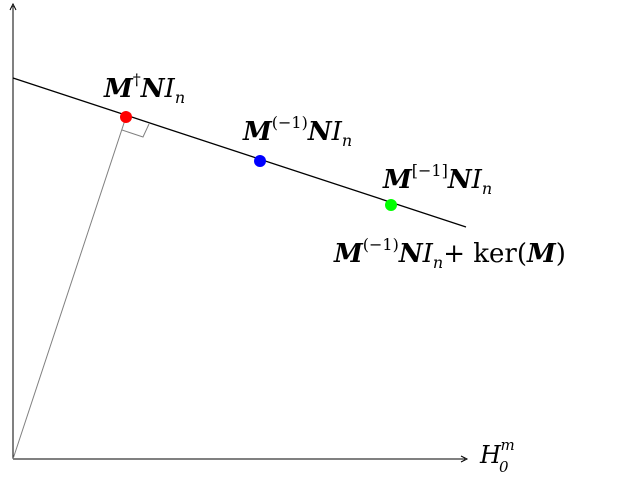 The image size is (627, 477). What do you see at coordinates (449, 253) in the screenshot?
I see `line-label: M(−1)NIn+ ker(M)` at bounding box center [449, 253].